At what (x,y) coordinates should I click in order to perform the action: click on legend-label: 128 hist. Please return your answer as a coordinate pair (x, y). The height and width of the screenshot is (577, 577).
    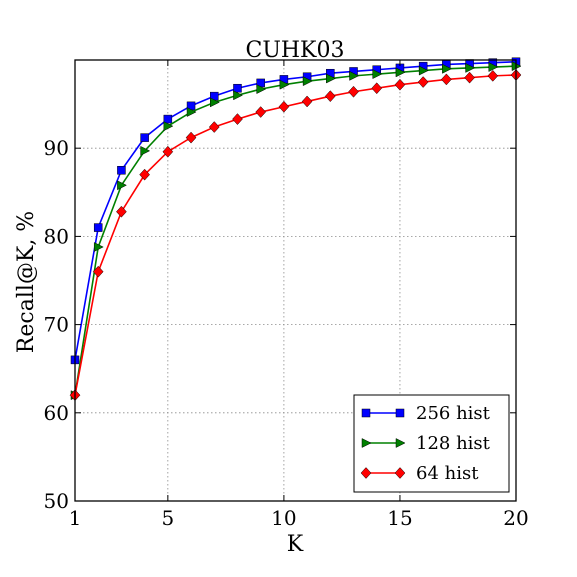
    Looking at the image, I should click on (453, 443).